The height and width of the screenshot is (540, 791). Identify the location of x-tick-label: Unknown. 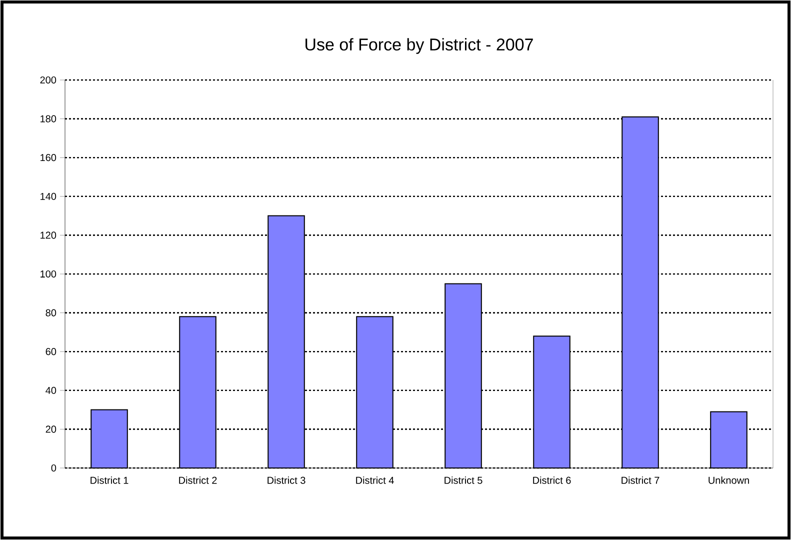
(728, 480).